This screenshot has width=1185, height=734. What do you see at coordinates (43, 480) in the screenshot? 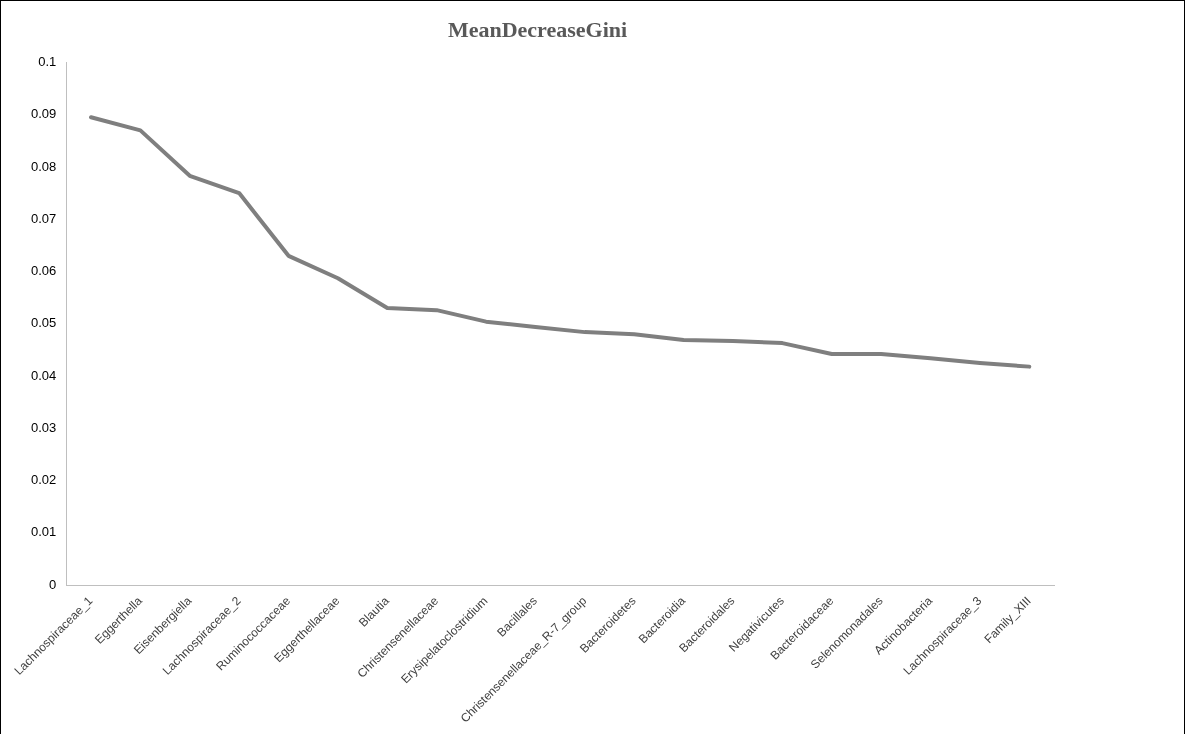
I see `y-tick-label: 0.02` at bounding box center [43, 480].